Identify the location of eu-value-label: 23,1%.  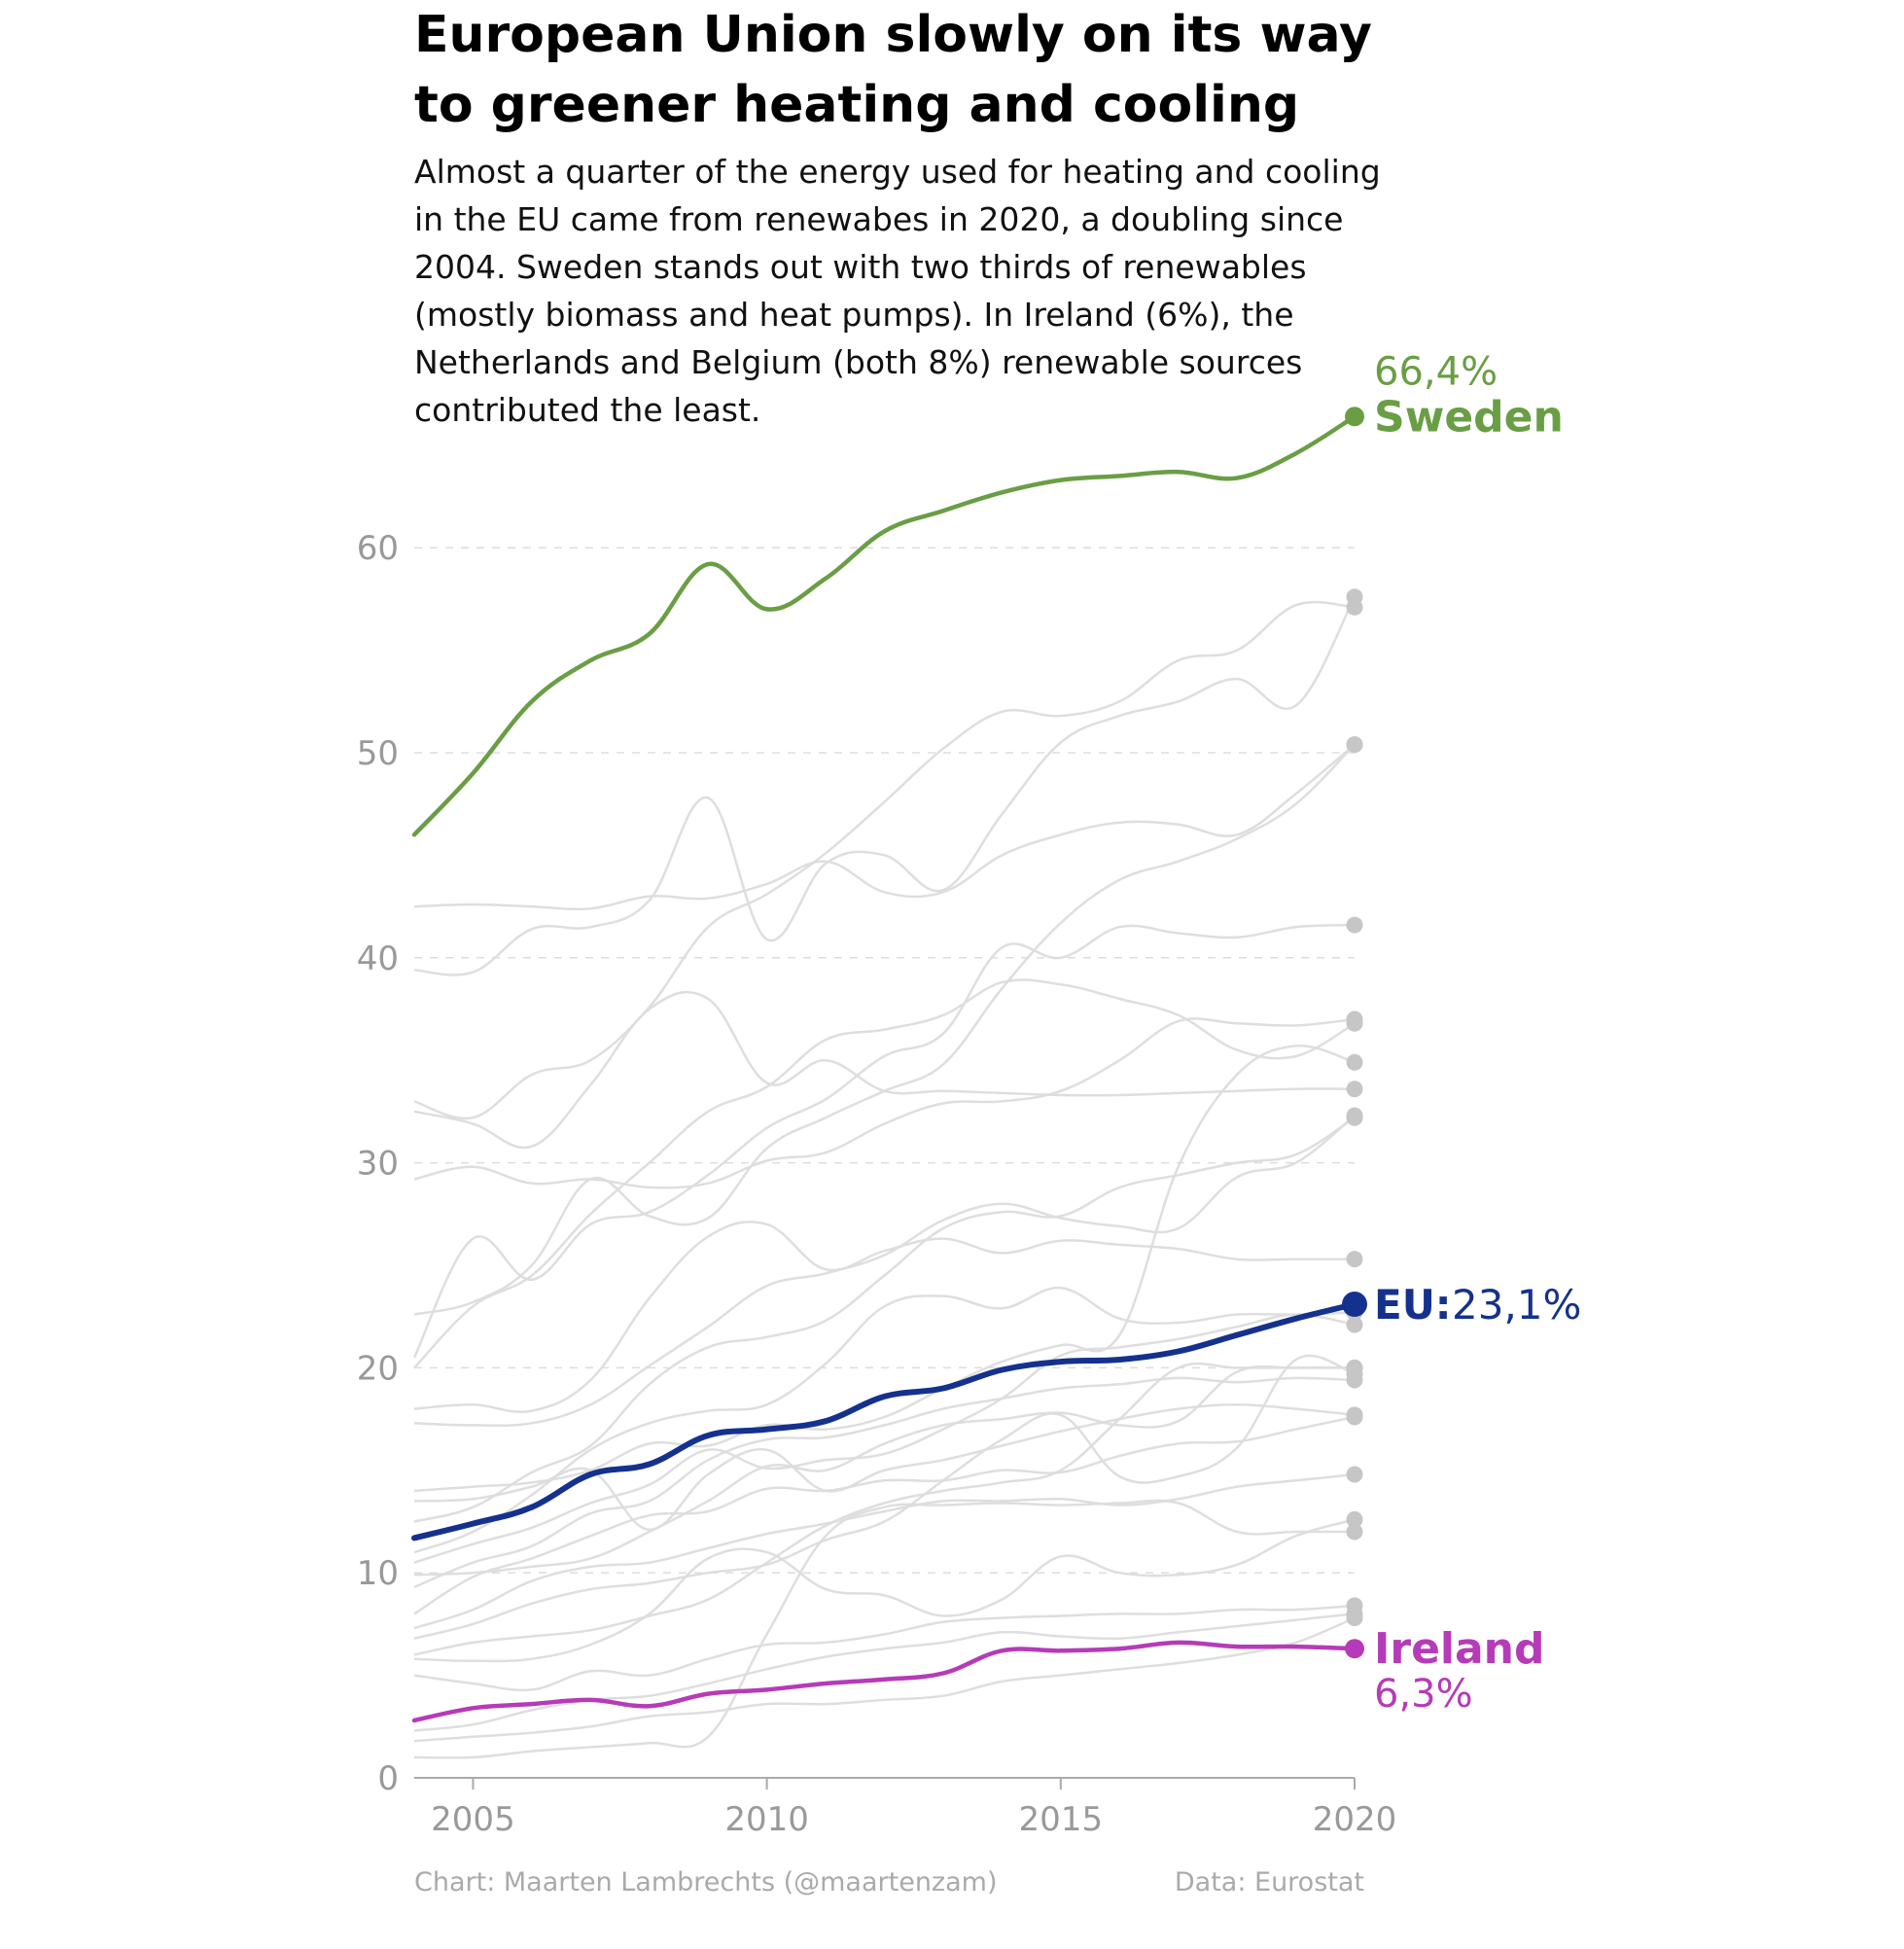
(1516, 1305).